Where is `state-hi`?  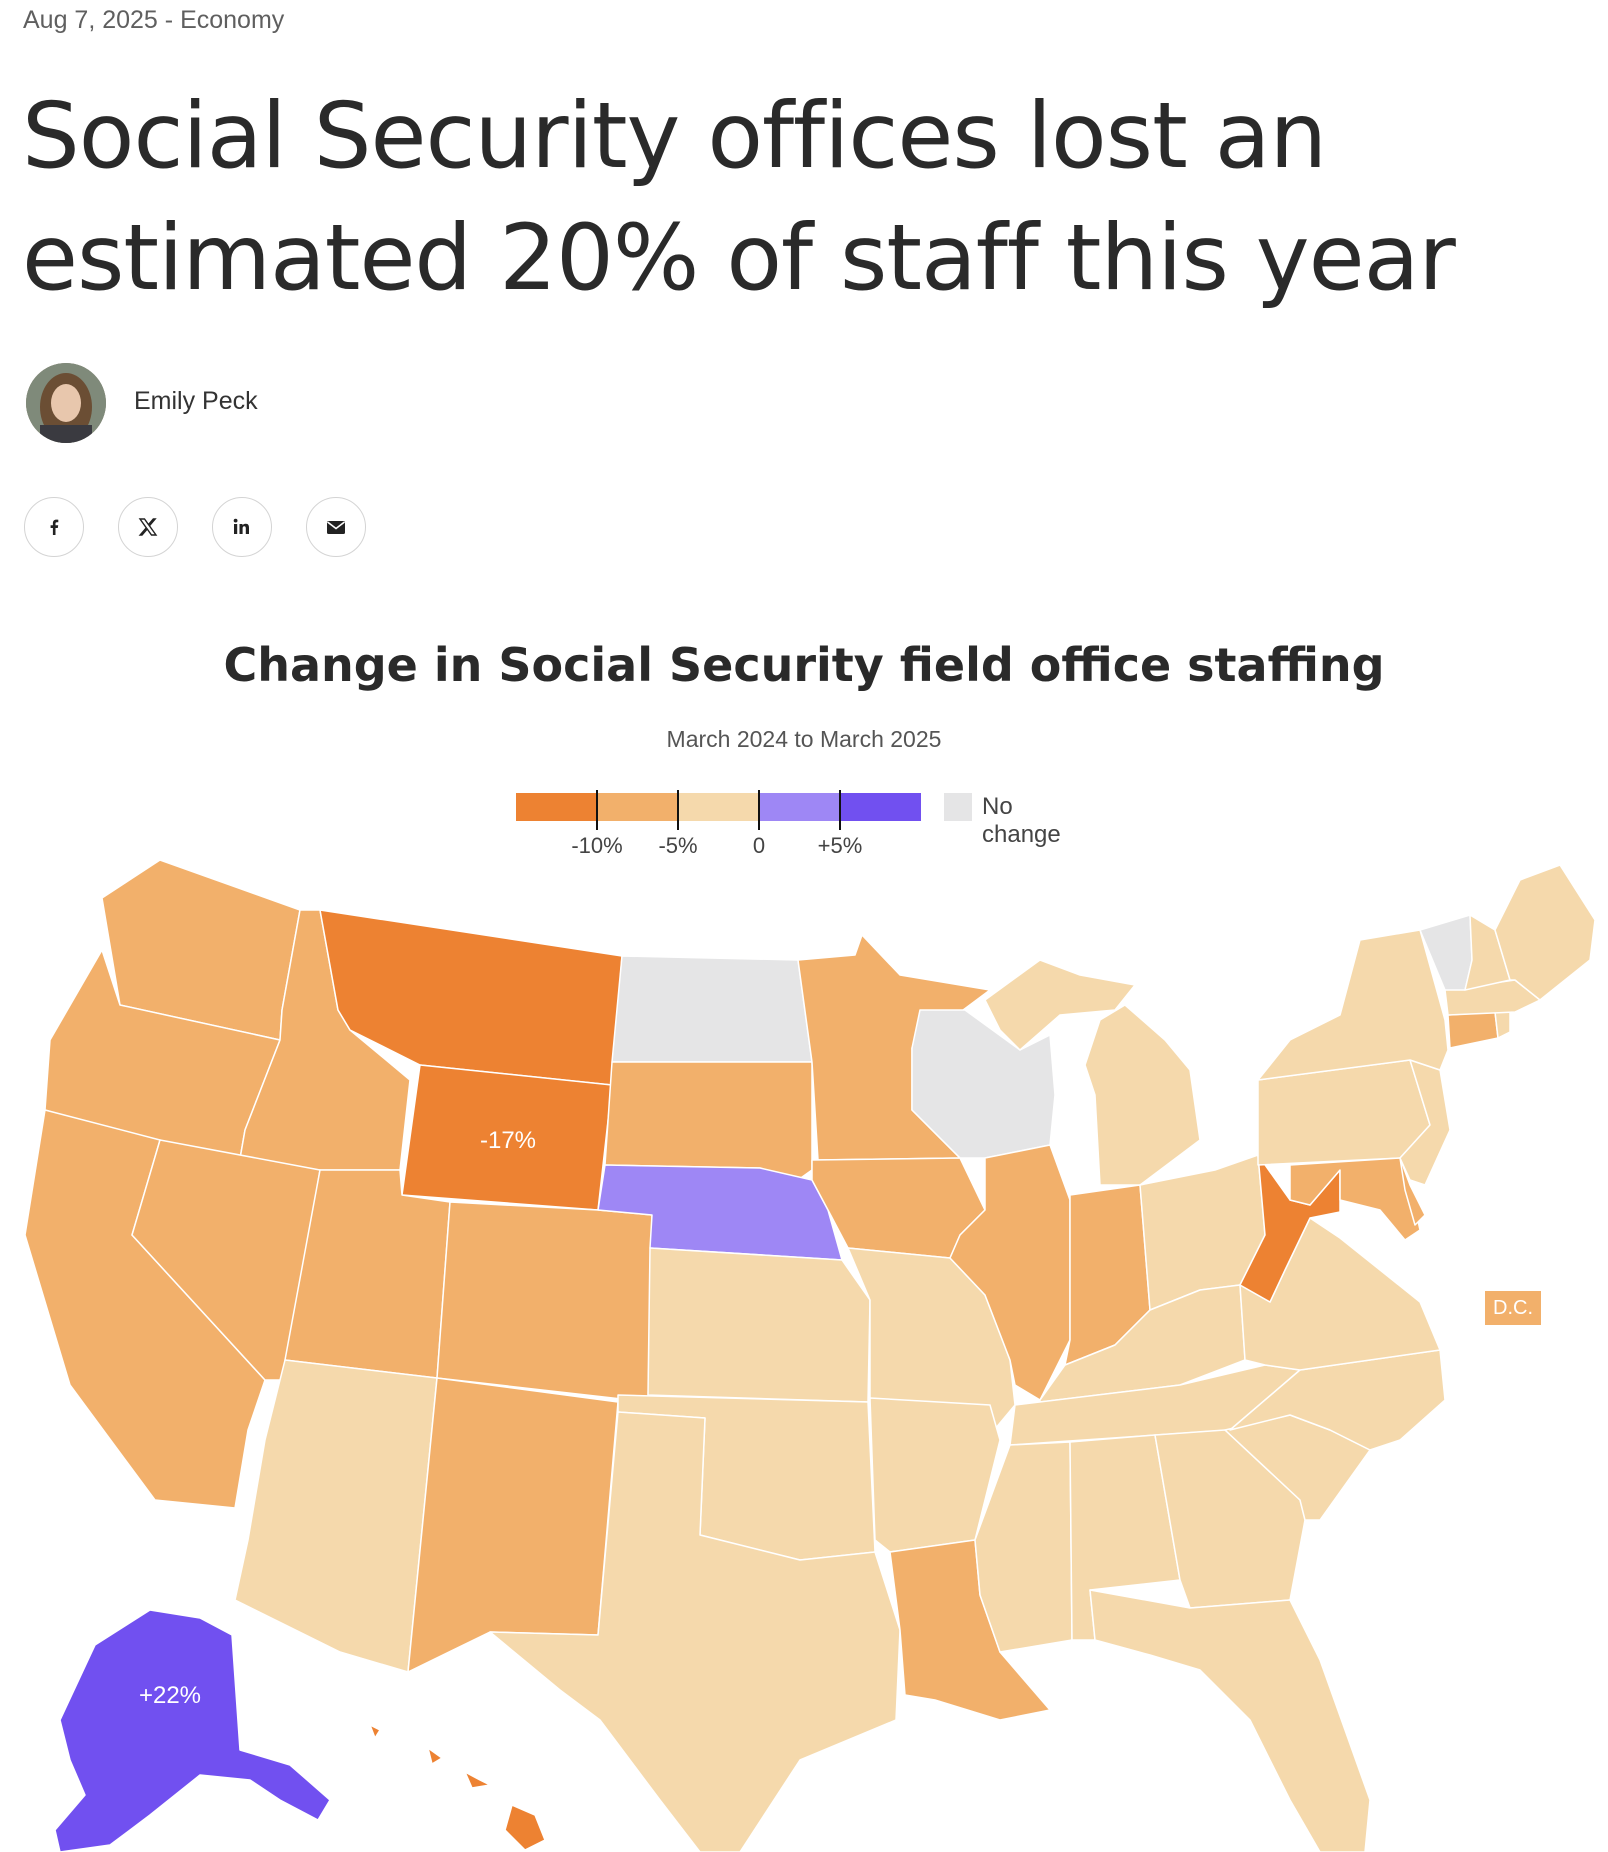 state-hi is located at coordinates (457, 1787).